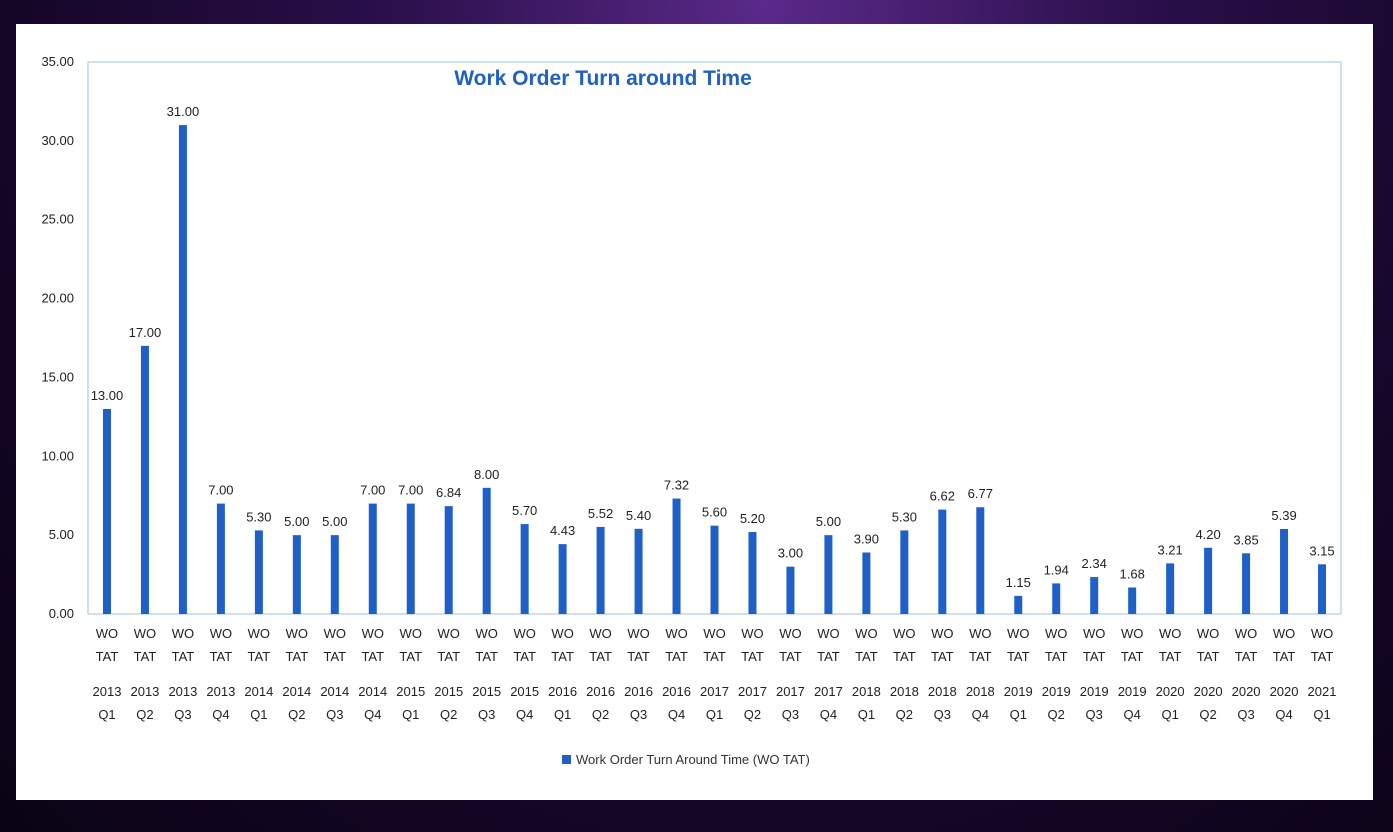  What do you see at coordinates (61, 613) in the screenshot?
I see `y-tick-label: 0.00` at bounding box center [61, 613].